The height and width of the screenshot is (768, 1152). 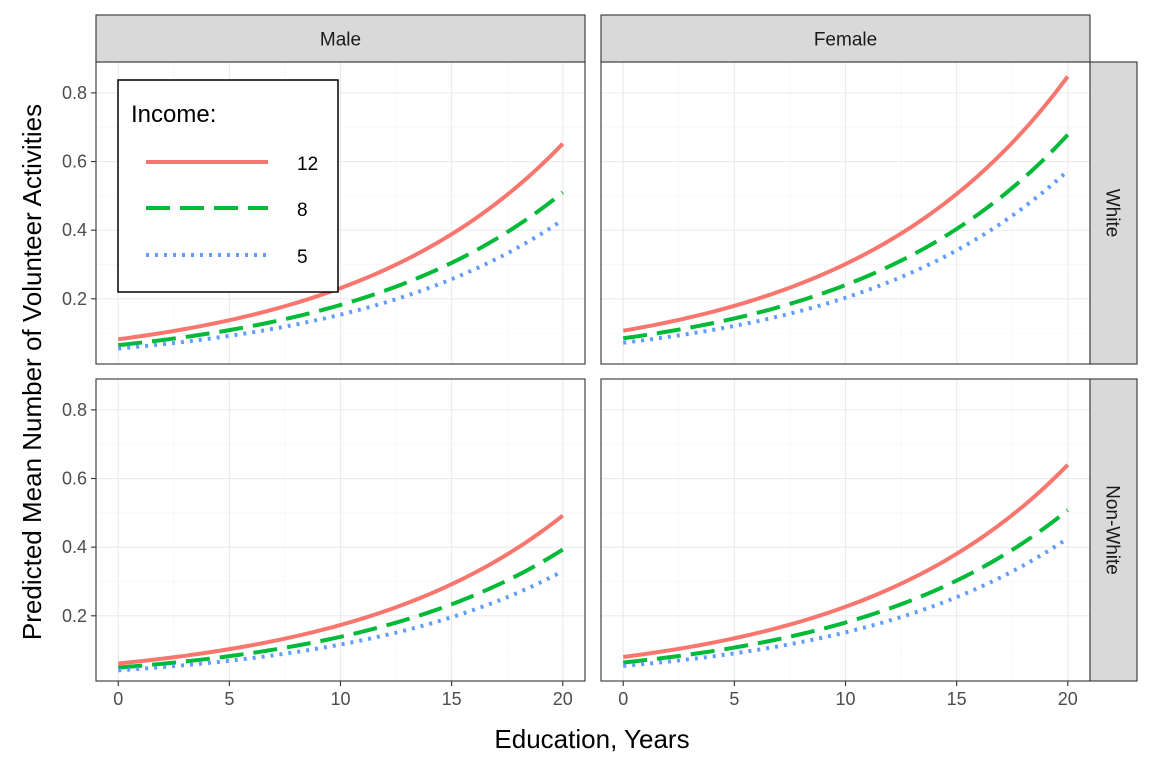 What do you see at coordinates (302, 210) in the screenshot?
I see `legend-label-8: 8` at bounding box center [302, 210].